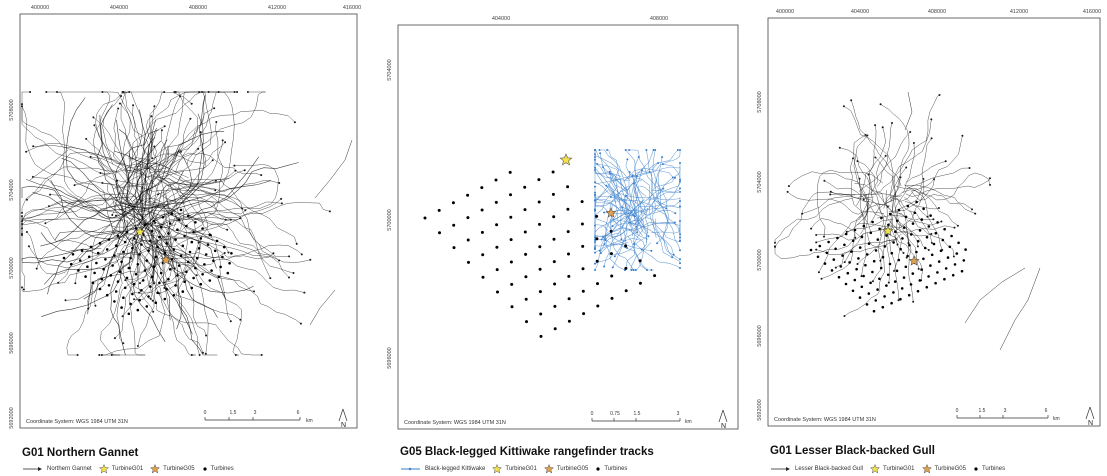  Describe the element at coordinates (611, 212) in the screenshot. I see `turbine-g05-star` at that location.